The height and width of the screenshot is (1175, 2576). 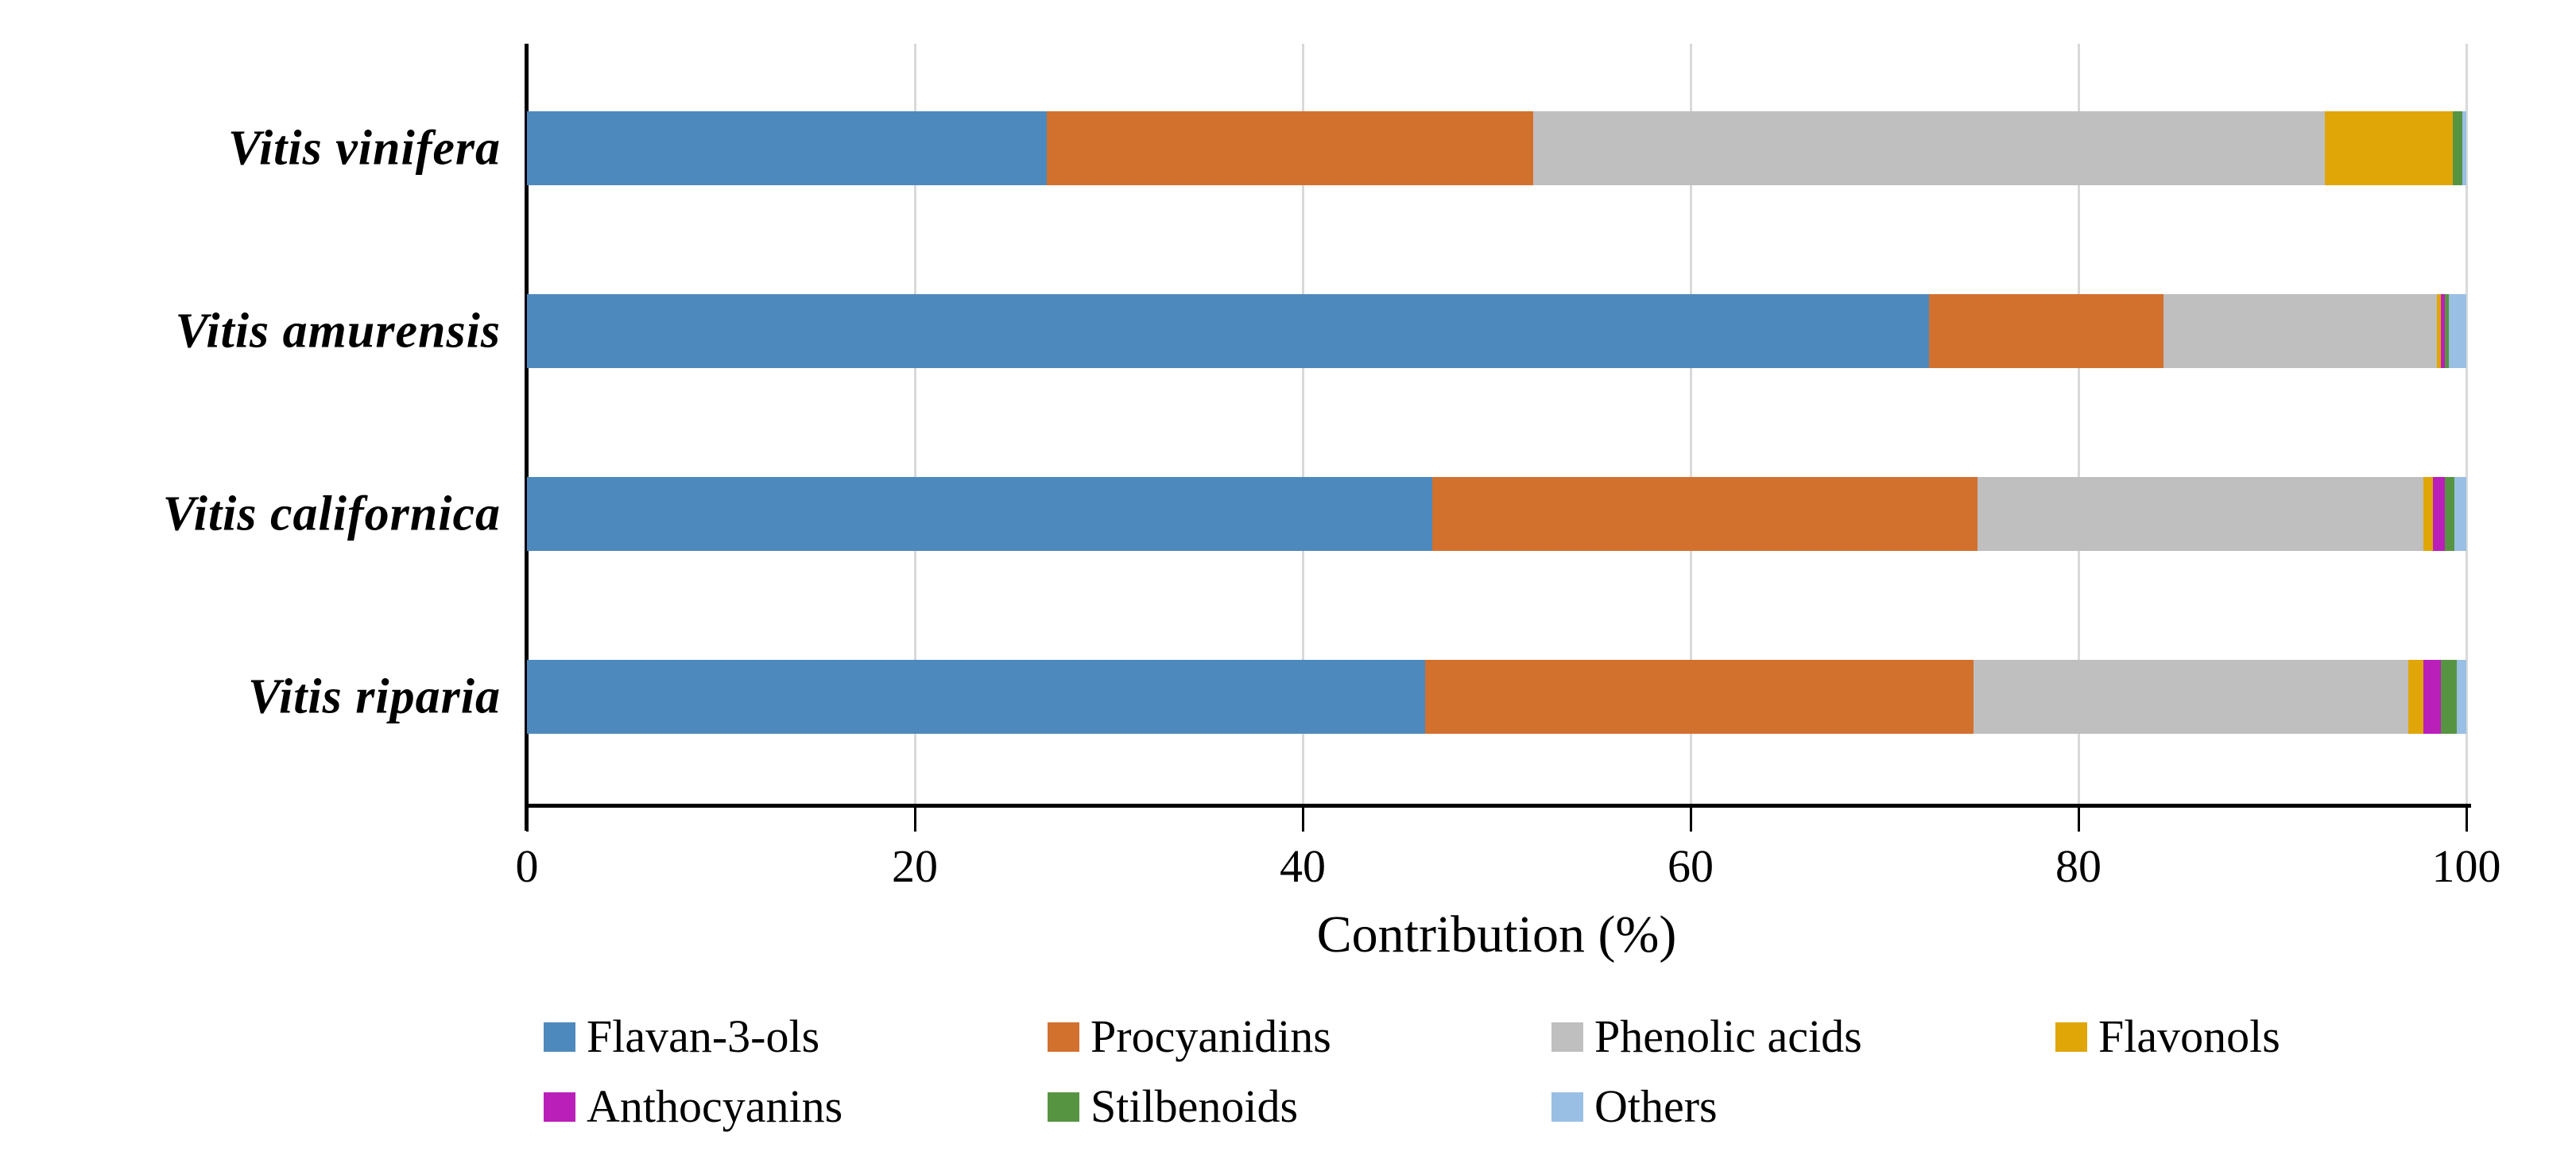 I want to click on legend-item: Flavan-3-ols, so click(x=682, y=1036).